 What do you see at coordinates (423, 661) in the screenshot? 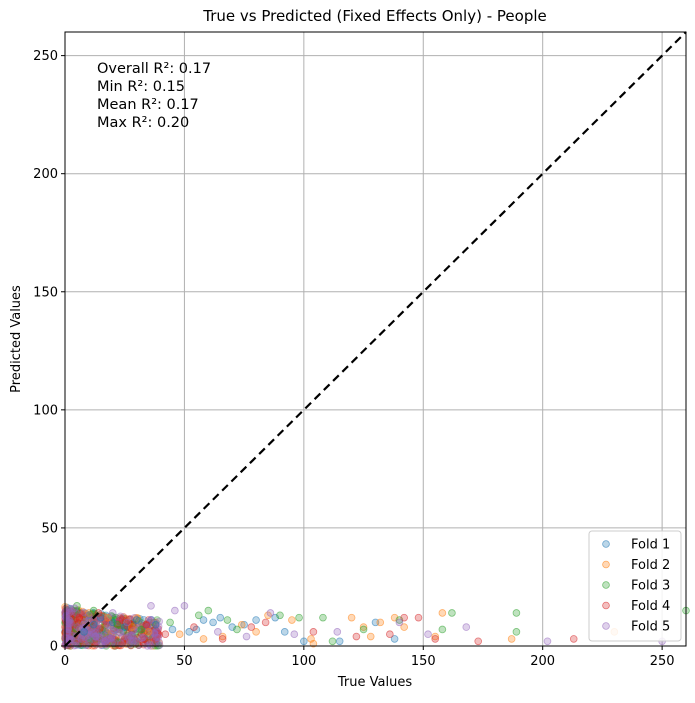
I see `x-tick-label: 150` at bounding box center [423, 661].